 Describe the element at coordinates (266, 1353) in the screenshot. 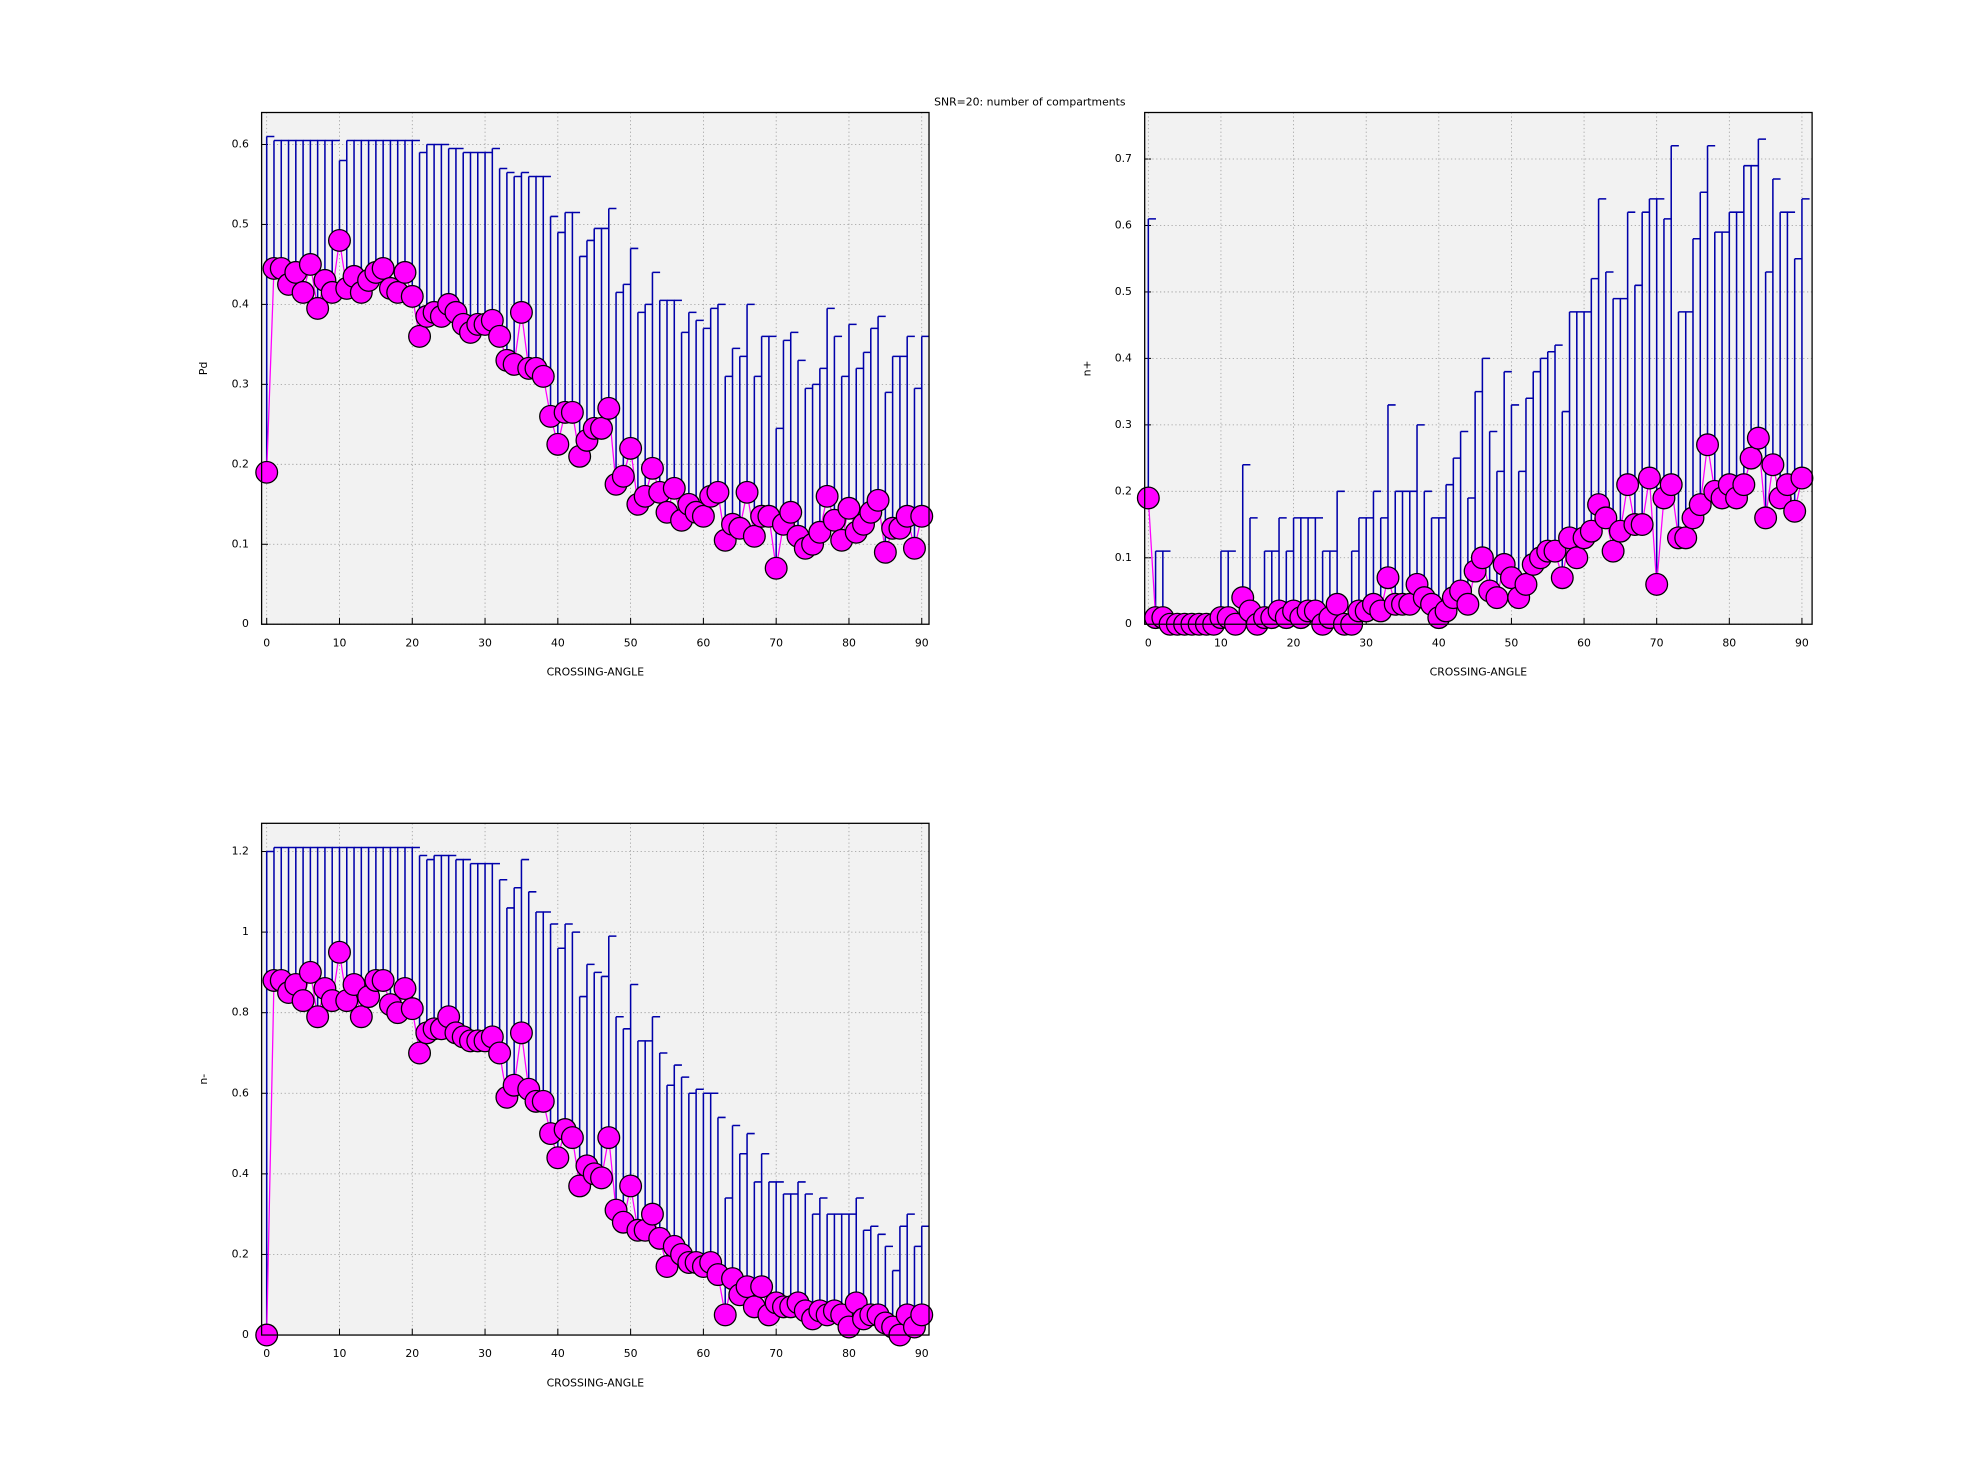

I see `x-tick-label: 0` at that location.